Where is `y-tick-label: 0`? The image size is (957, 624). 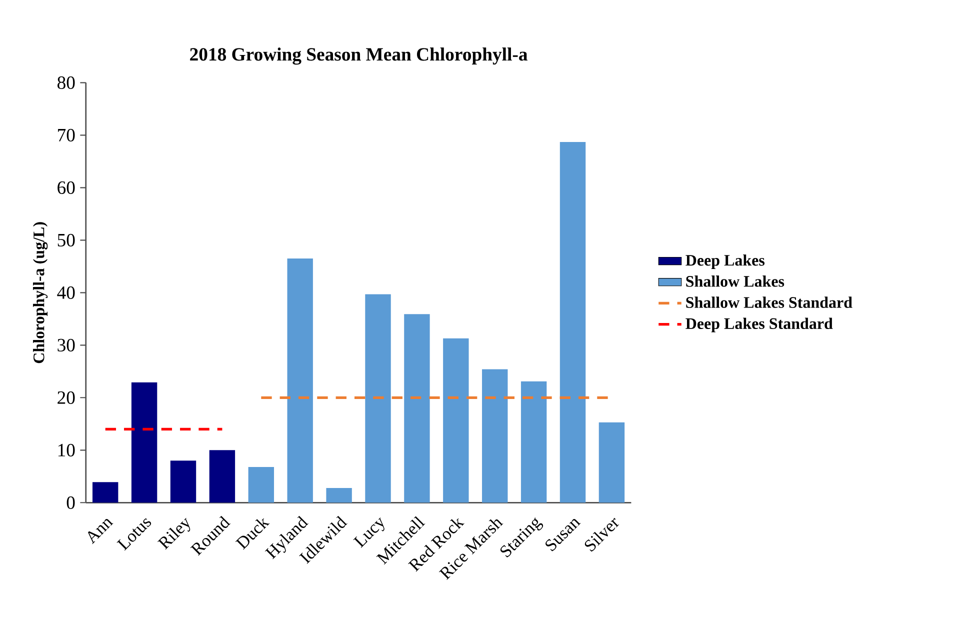
y-tick-label: 0 is located at coordinates (70, 502).